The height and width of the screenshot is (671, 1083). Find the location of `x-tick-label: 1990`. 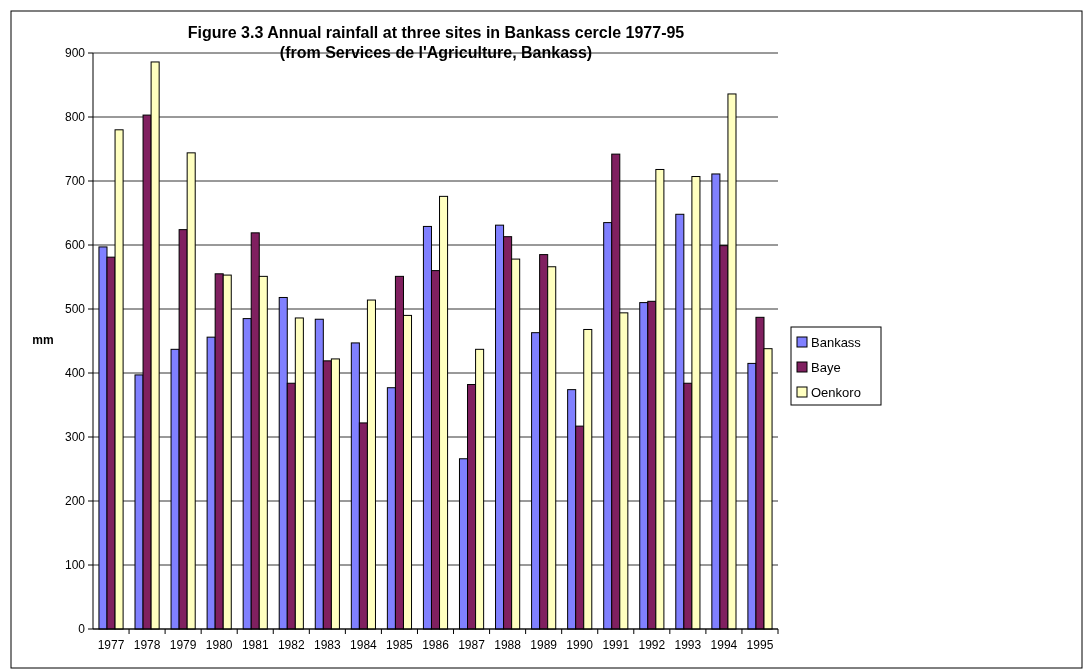

x-tick-label: 1990 is located at coordinates (580, 645).